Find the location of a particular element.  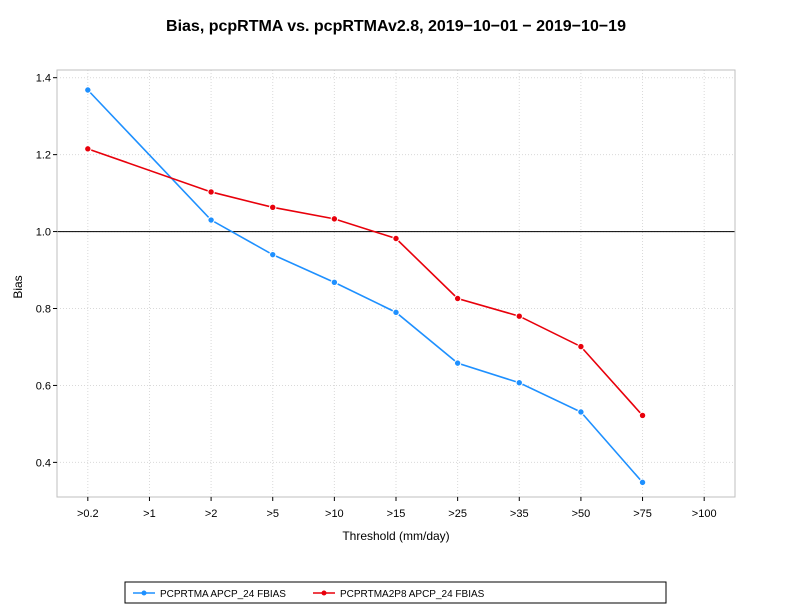

y-tick-label: 1.2 is located at coordinates (43, 156).